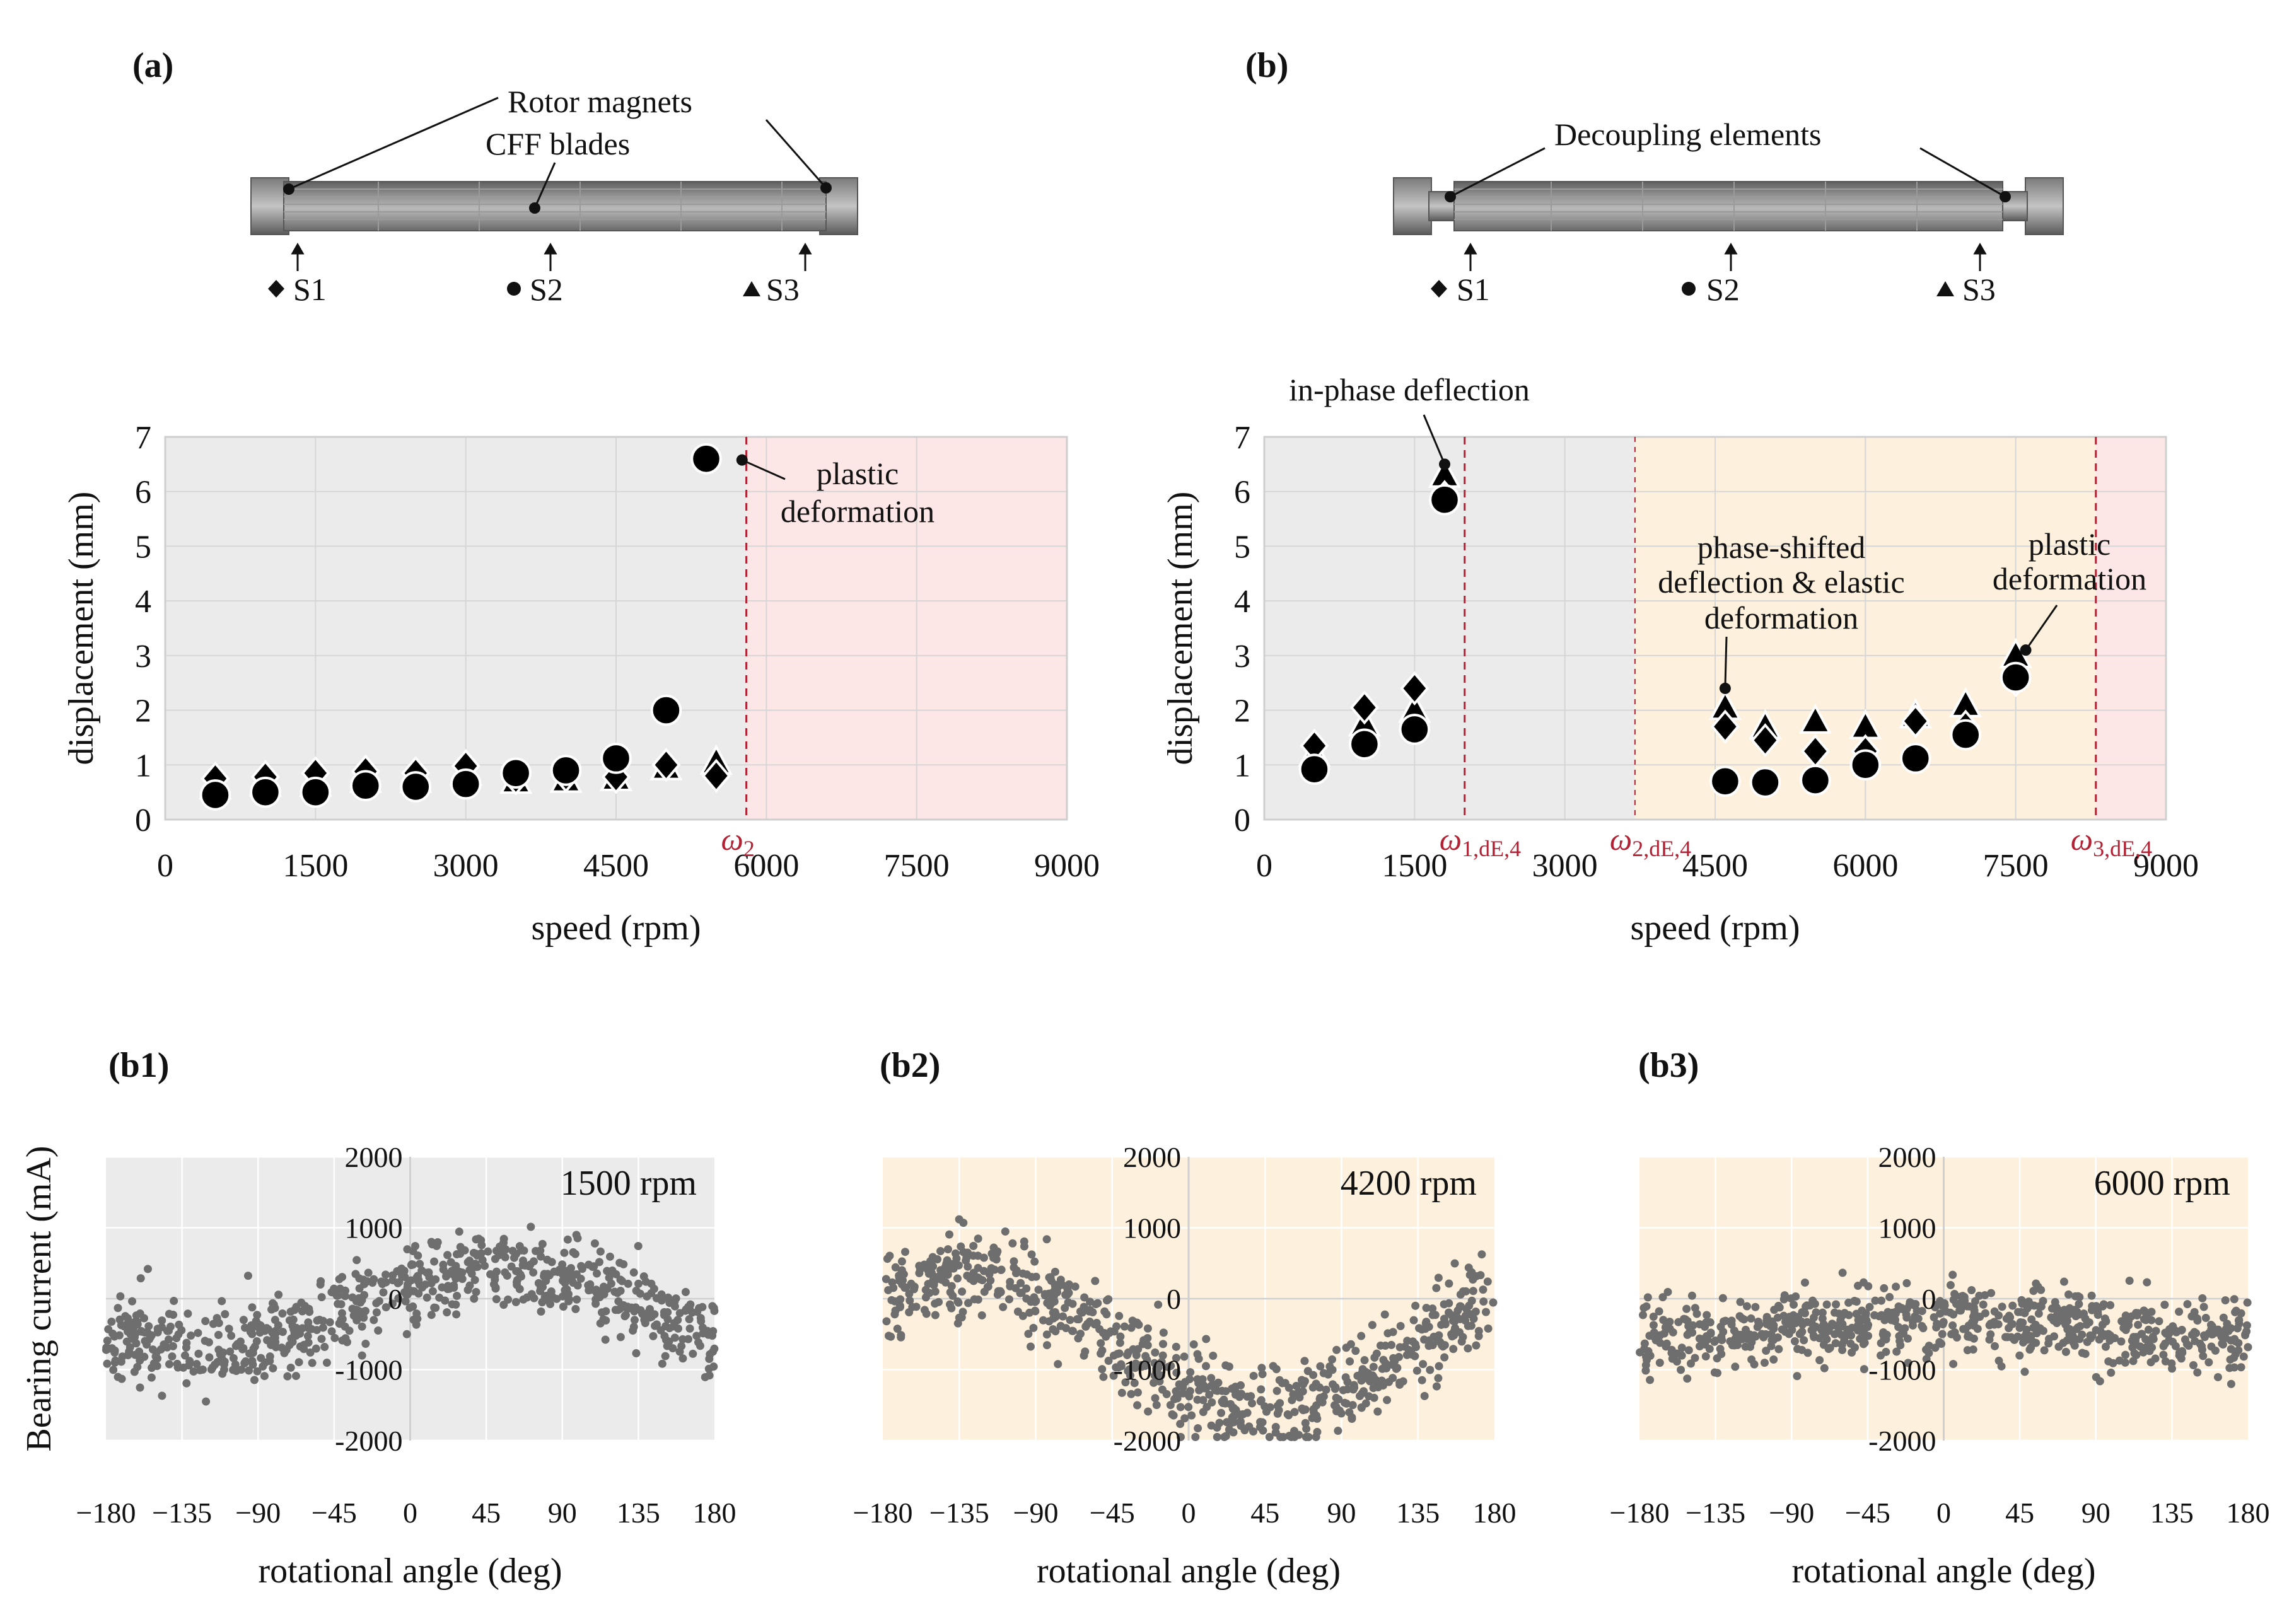 This screenshot has width=2294, height=1624. What do you see at coordinates (486, 1513) in the screenshot?
I see `xtick-b1-5: 45` at bounding box center [486, 1513].